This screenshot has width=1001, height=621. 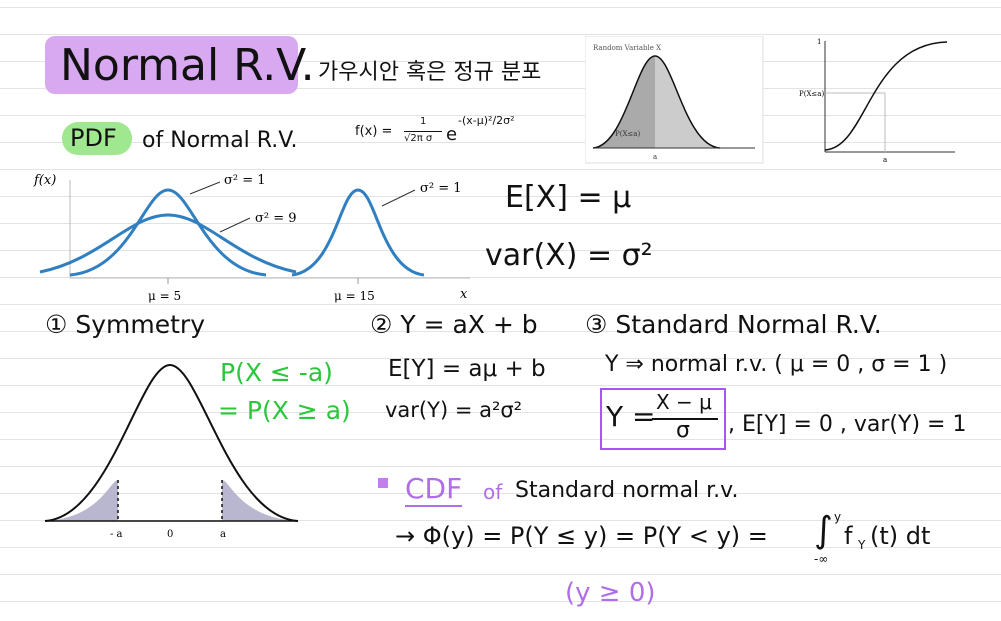 I want to click on tick-label: 0, so click(x=170, y=534).